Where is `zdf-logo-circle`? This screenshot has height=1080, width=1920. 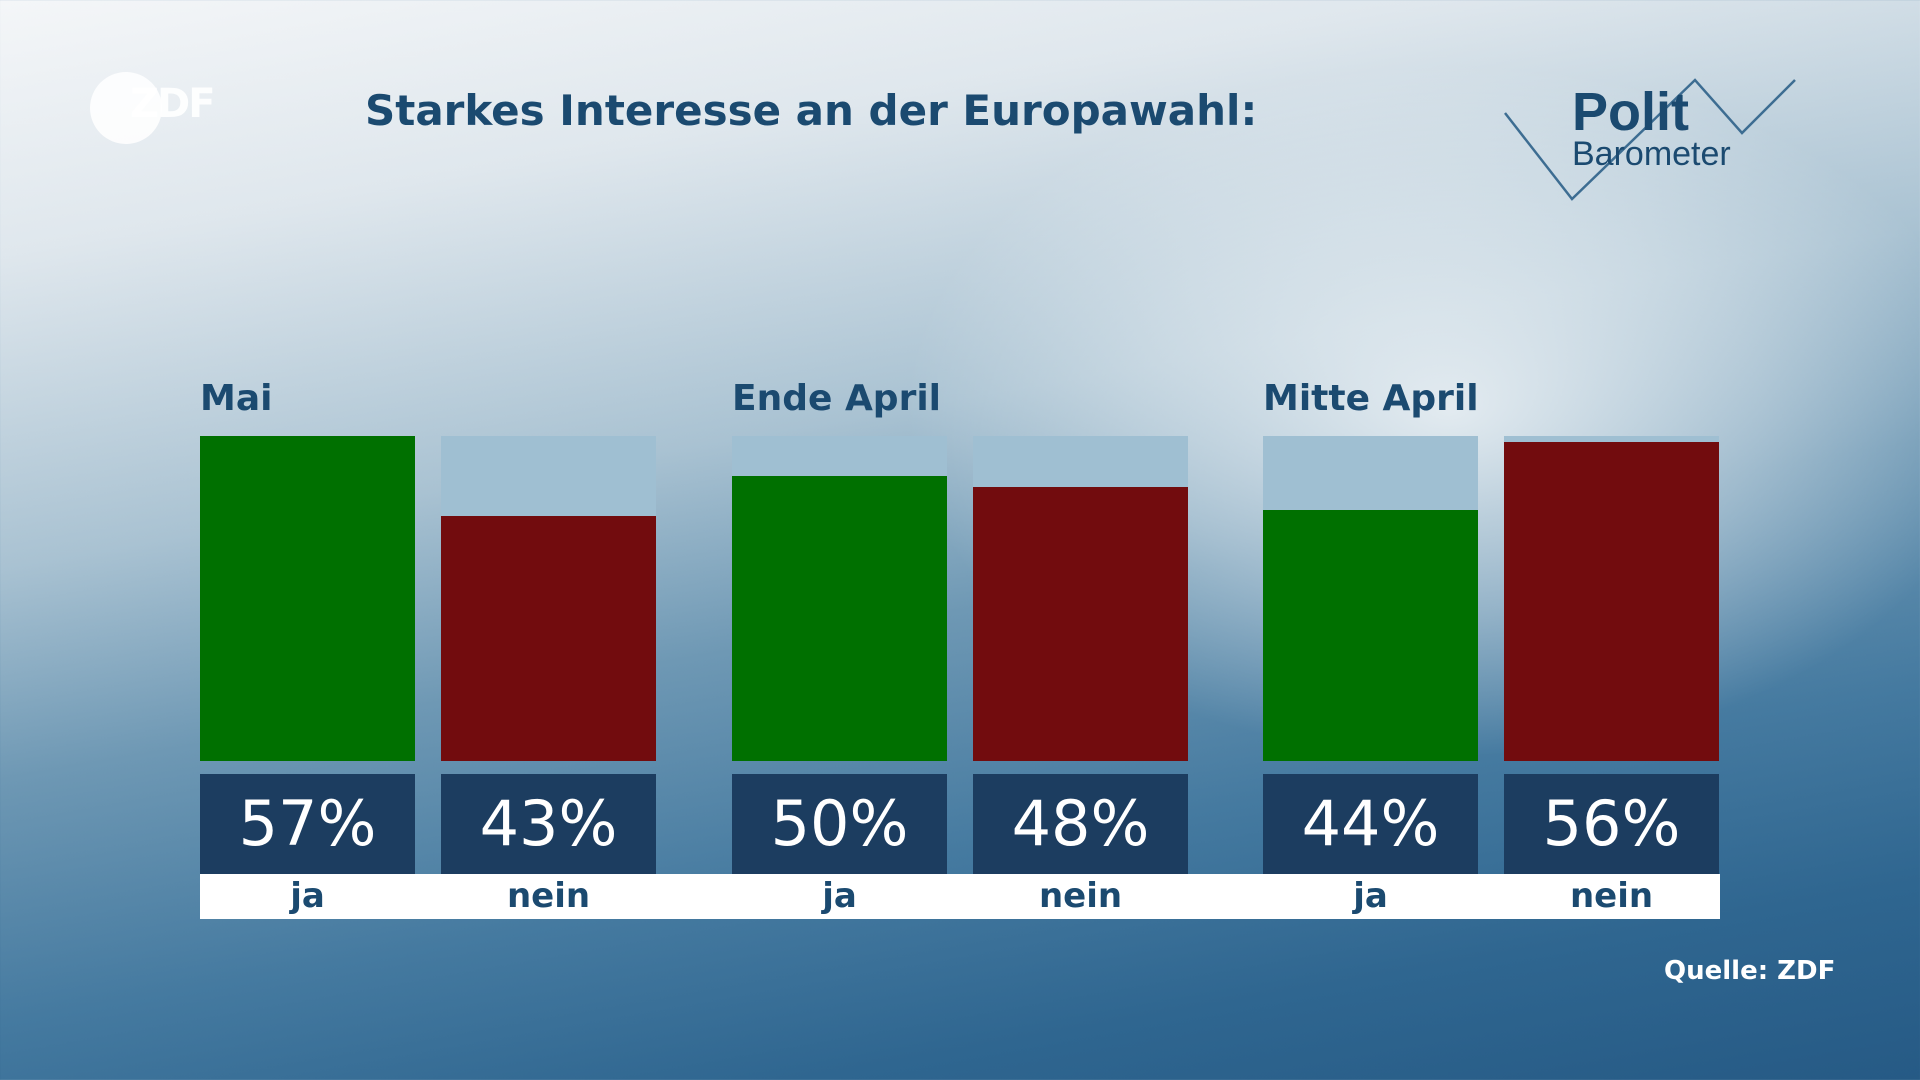
zdf-logo-circle is located at coordinates (126, 108).